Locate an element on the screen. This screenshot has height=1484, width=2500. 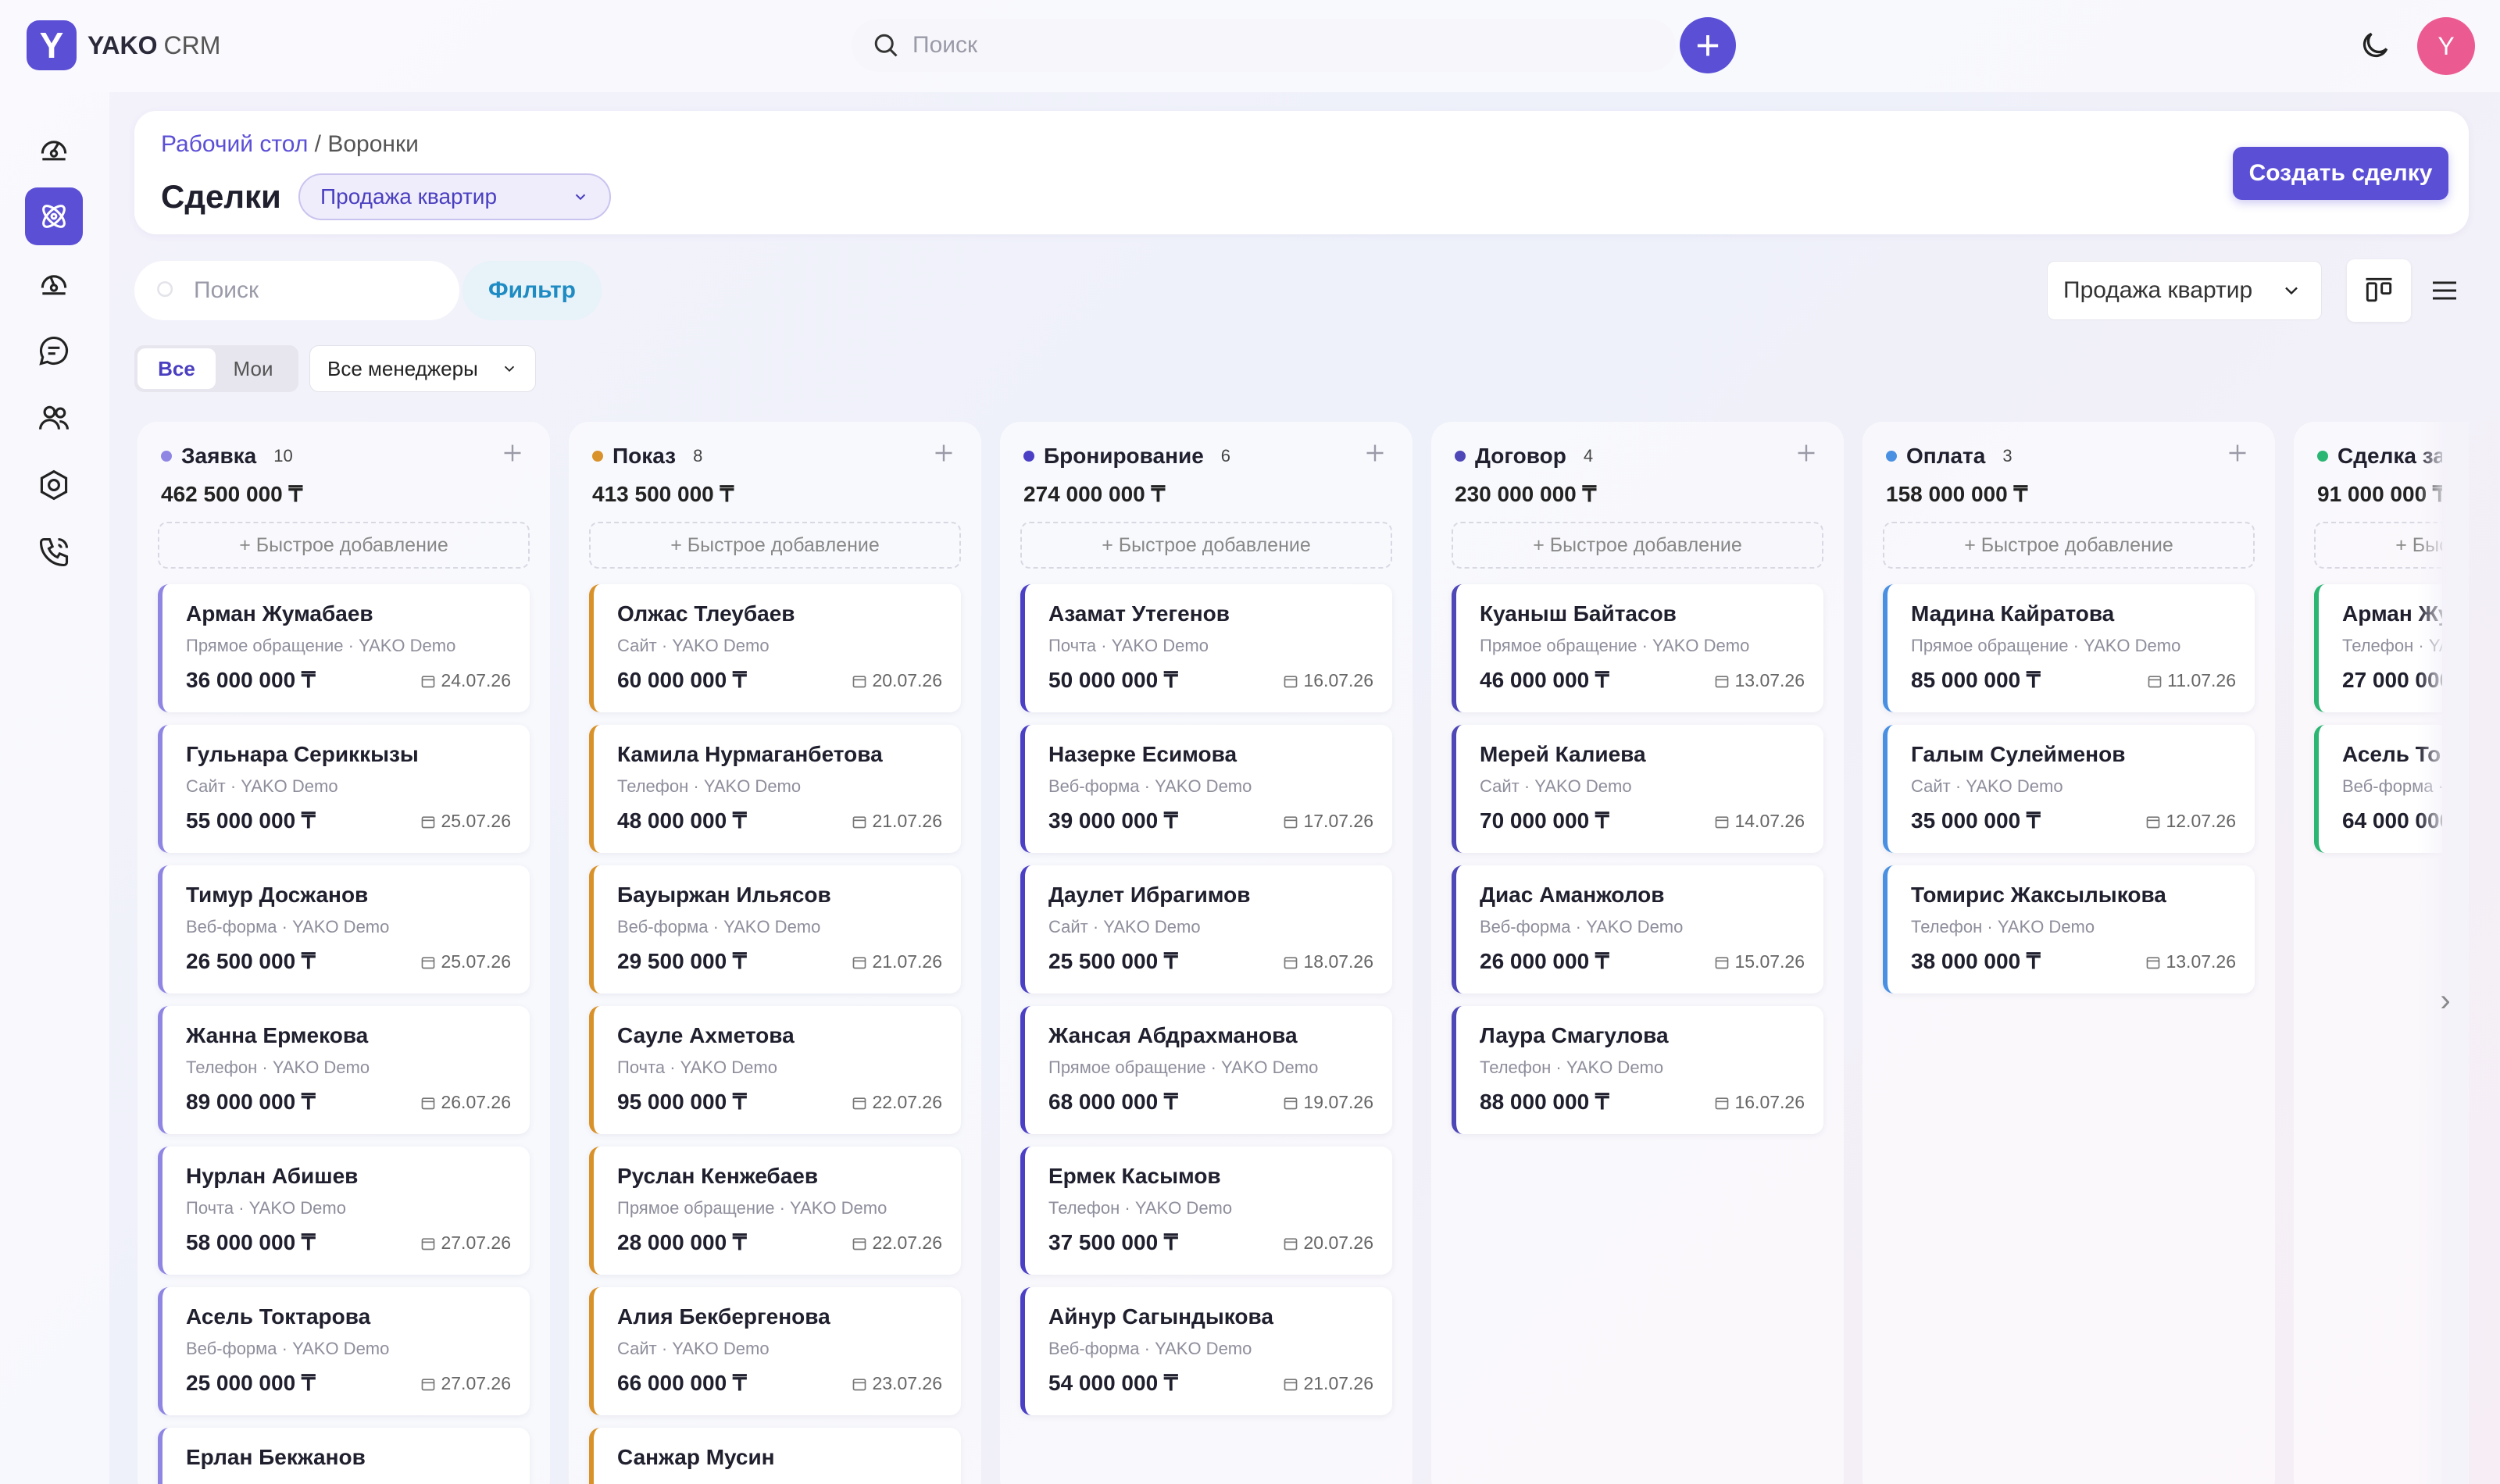
deal-date: 25.07.26 is located at coordinates (465, 961).